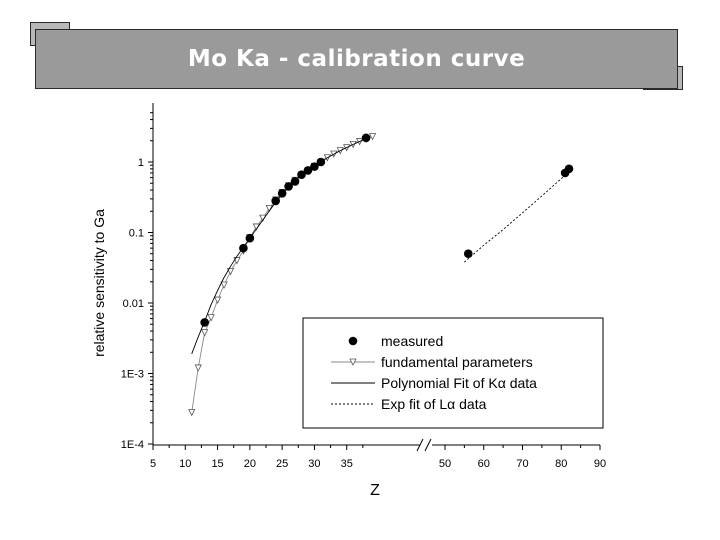  Describe the element at coordinates (600, 464) in the screenshot. I see `x-tick-label: 90` at that location.